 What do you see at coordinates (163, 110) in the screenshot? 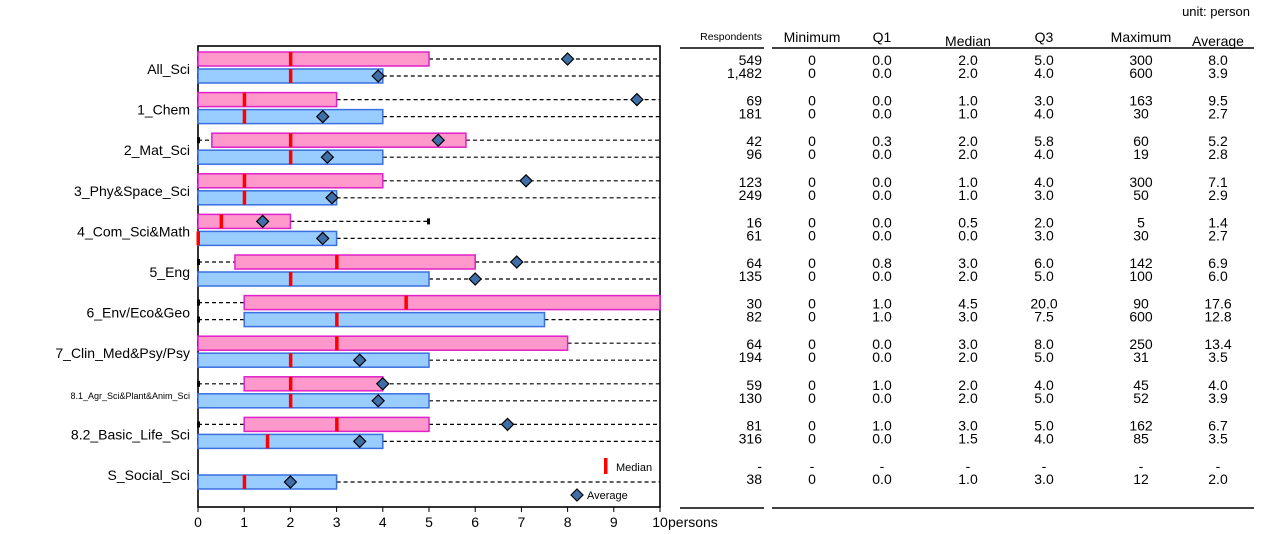
I see `category-label: 1_Chem` at bounding box center [163, 110].